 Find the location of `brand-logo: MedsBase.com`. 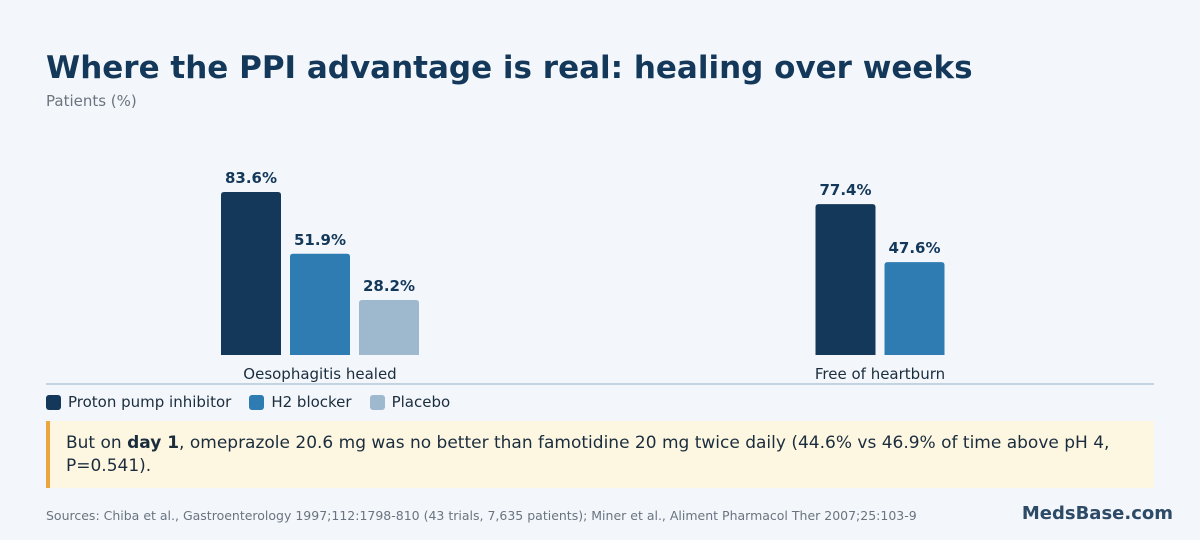

brand-logo: MedsBase.com is located at coordinates (1097, 513).